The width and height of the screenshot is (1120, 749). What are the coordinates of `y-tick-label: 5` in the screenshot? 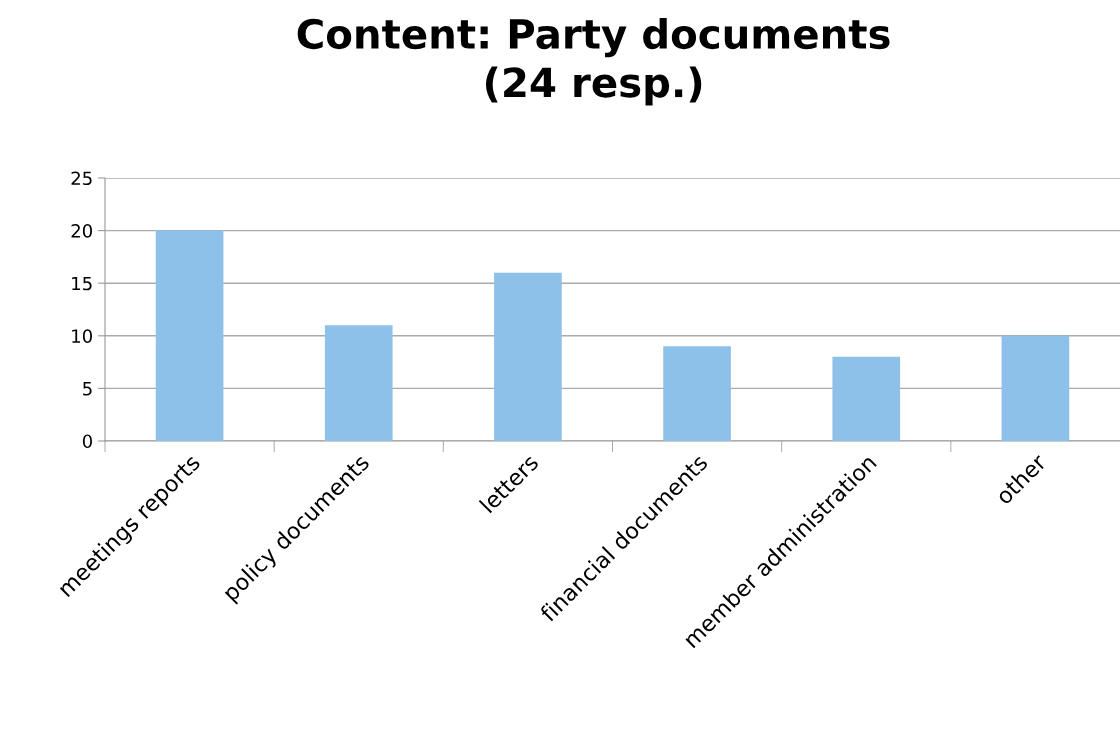 It's located at (87, 389).